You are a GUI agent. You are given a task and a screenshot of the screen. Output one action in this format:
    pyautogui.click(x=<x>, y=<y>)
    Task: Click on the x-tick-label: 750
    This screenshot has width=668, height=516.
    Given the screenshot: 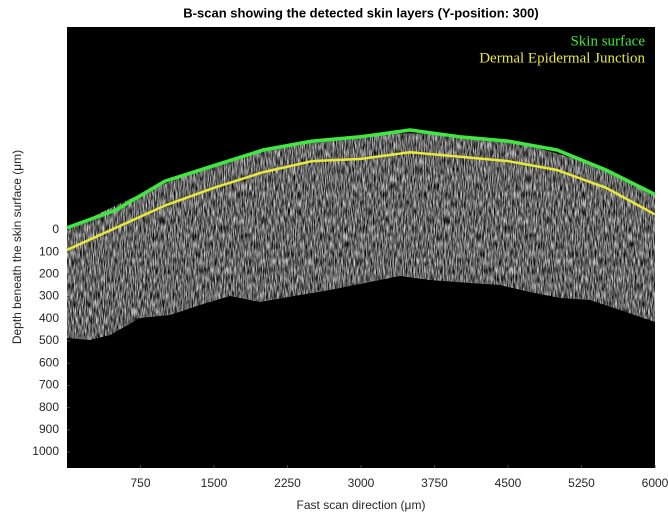 What is the action you would take?
    pyautogui.click(x=140, y=483)
    